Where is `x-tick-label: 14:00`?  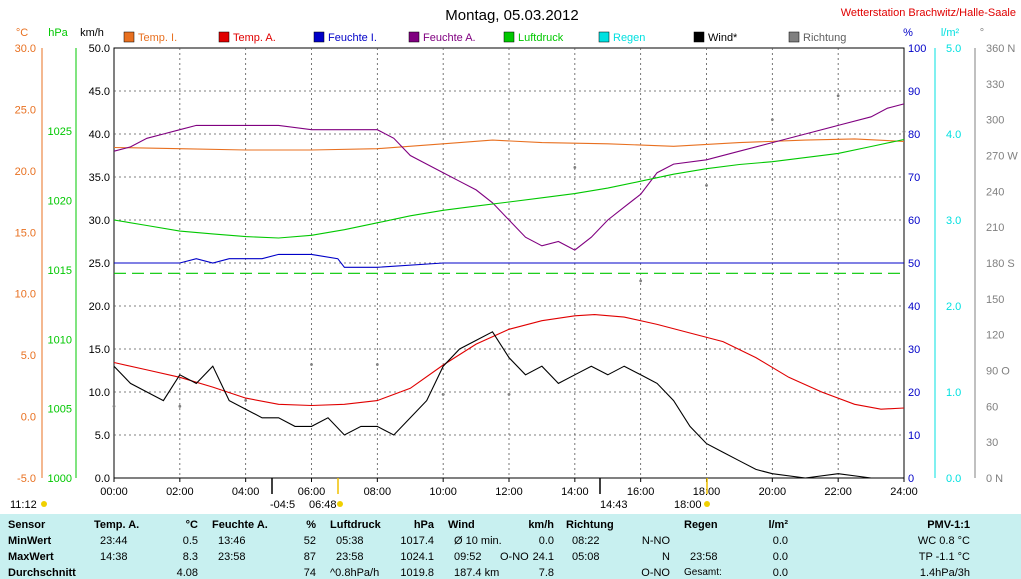 x-tick-label: 14:00 is located at coordinates (575, 492).